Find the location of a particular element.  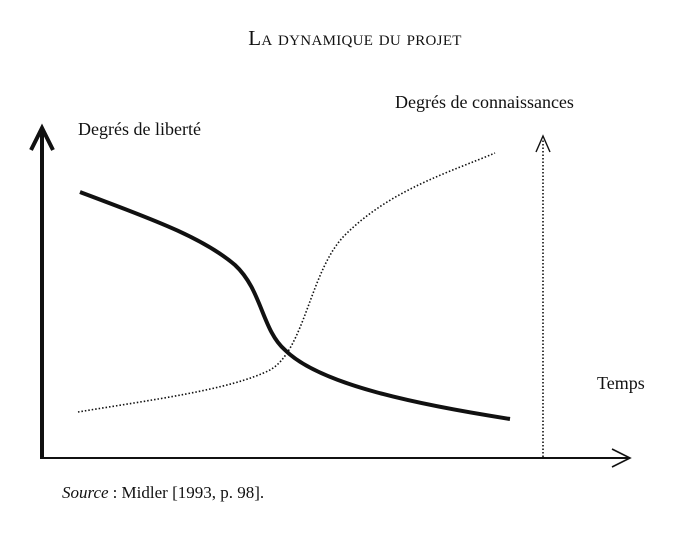

source: Source: Midler [1993, p. 98]. is located at coordinates (163, 492).